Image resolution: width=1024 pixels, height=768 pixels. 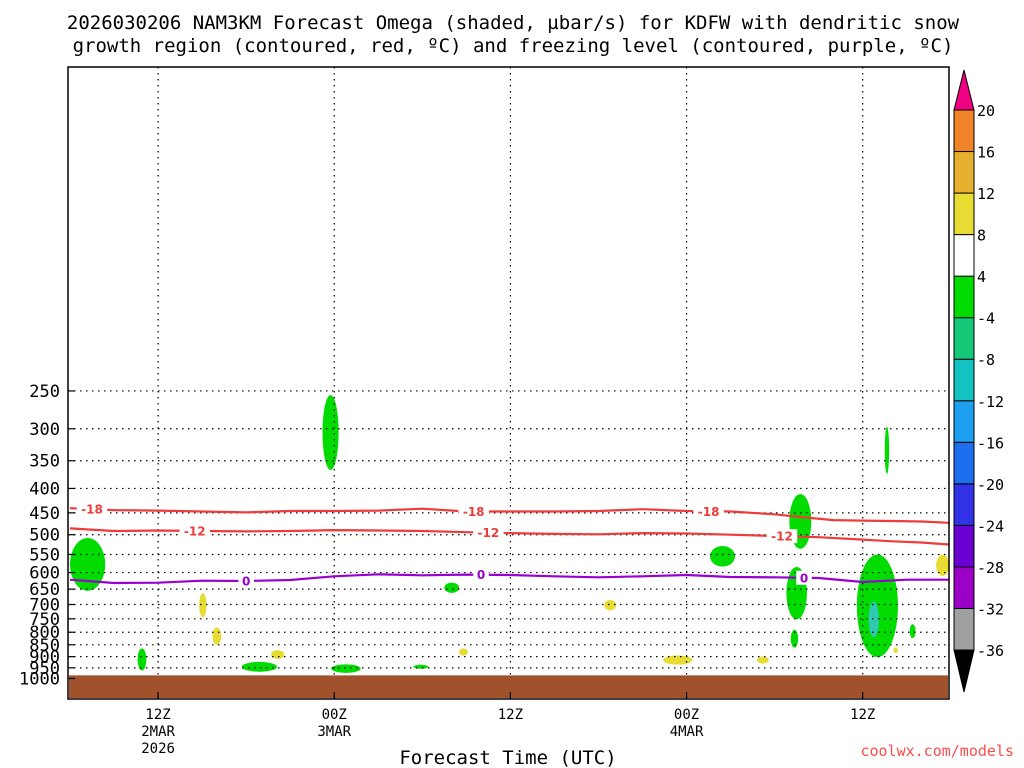 I want to click on y-tick-label-550: 550, so click(x=44, y=555).